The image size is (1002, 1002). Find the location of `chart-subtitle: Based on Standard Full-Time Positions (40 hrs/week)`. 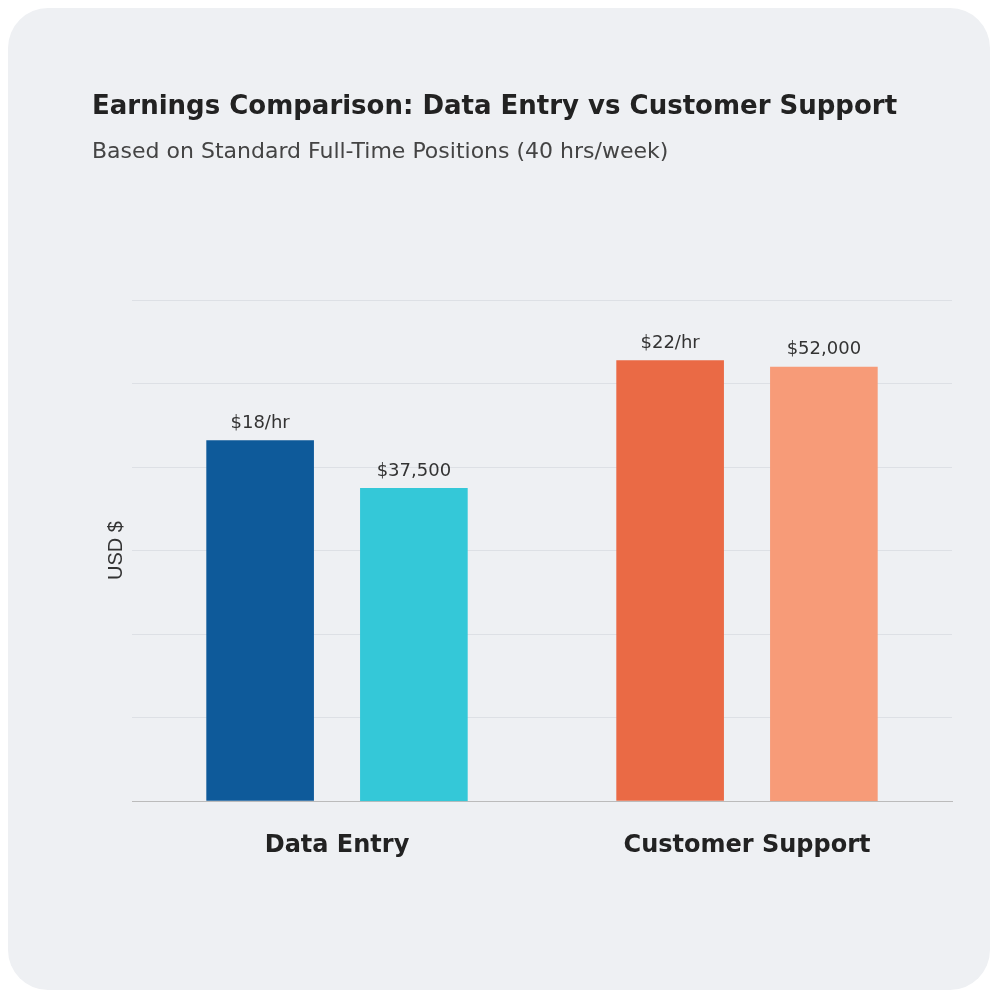

chart-subtitle: Based on Standard Full-Time Positions (40 hrs/week) is located at coordinates (380, 150).